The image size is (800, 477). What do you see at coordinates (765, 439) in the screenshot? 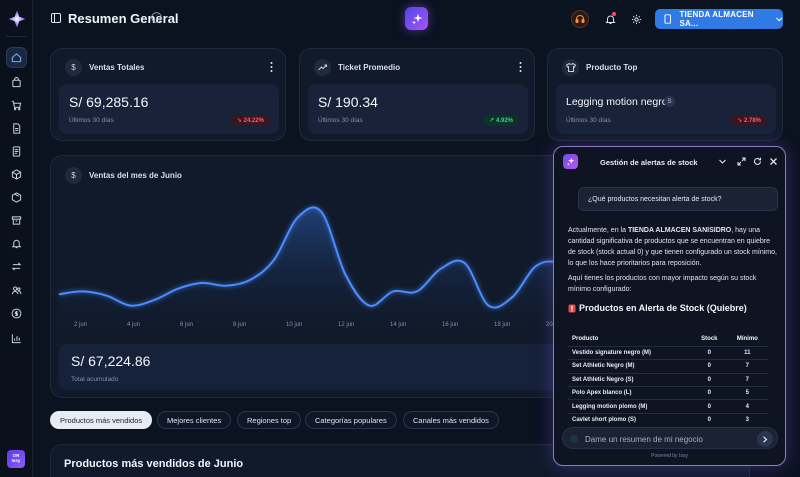
I see `send-button` at bounding box center [765, 439].